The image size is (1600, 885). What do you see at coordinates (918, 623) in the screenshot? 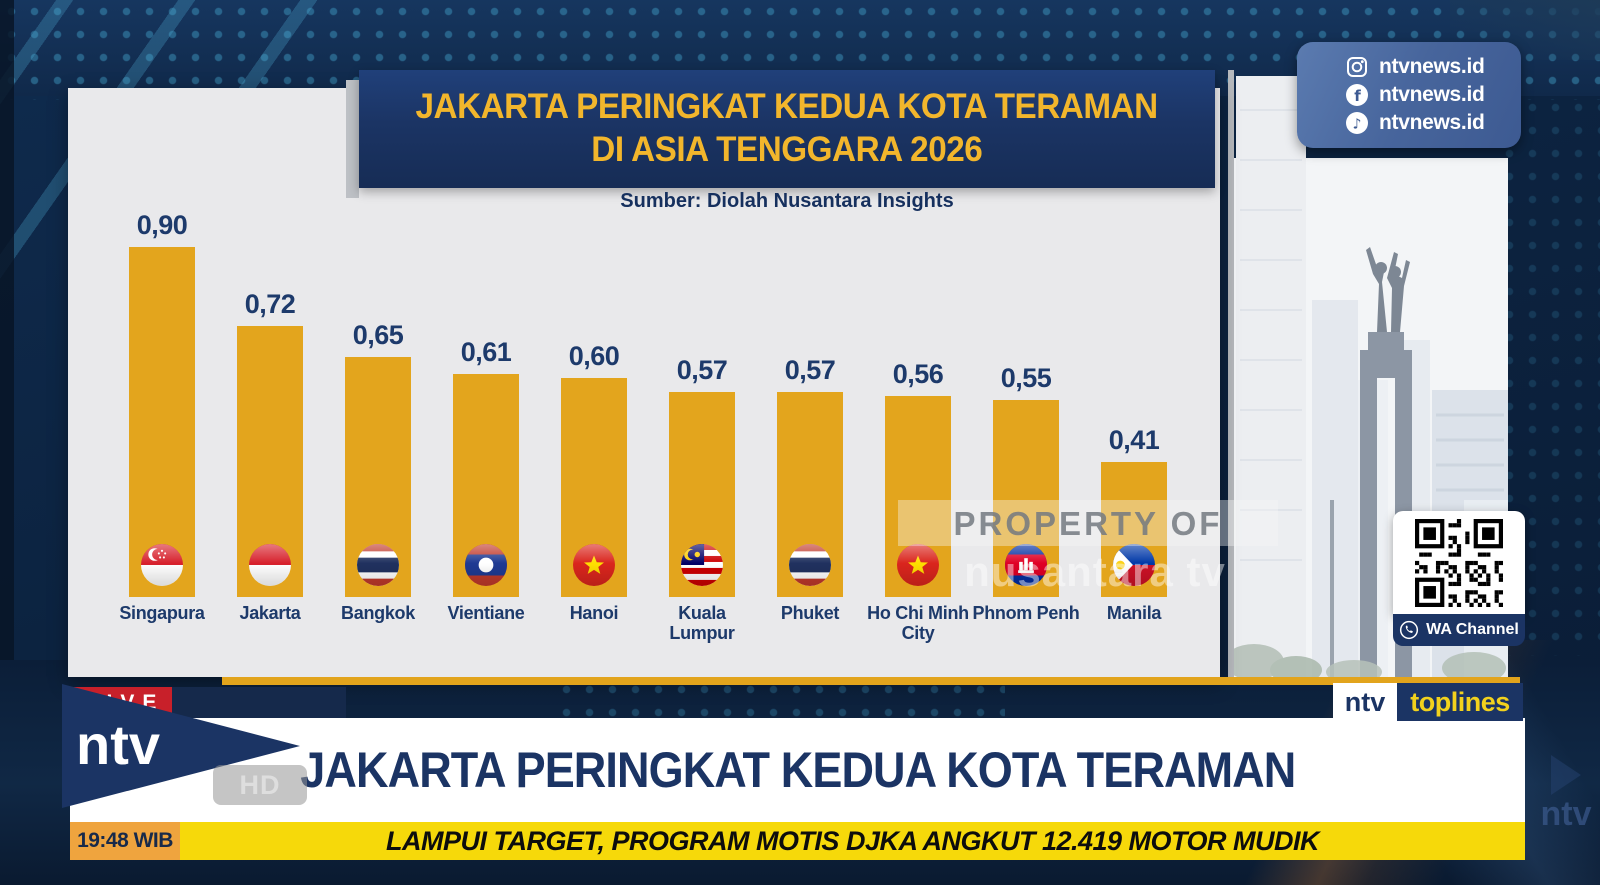
I see `bar-category-label: Ho Chi Minh City` at bounding box center [918, 623].